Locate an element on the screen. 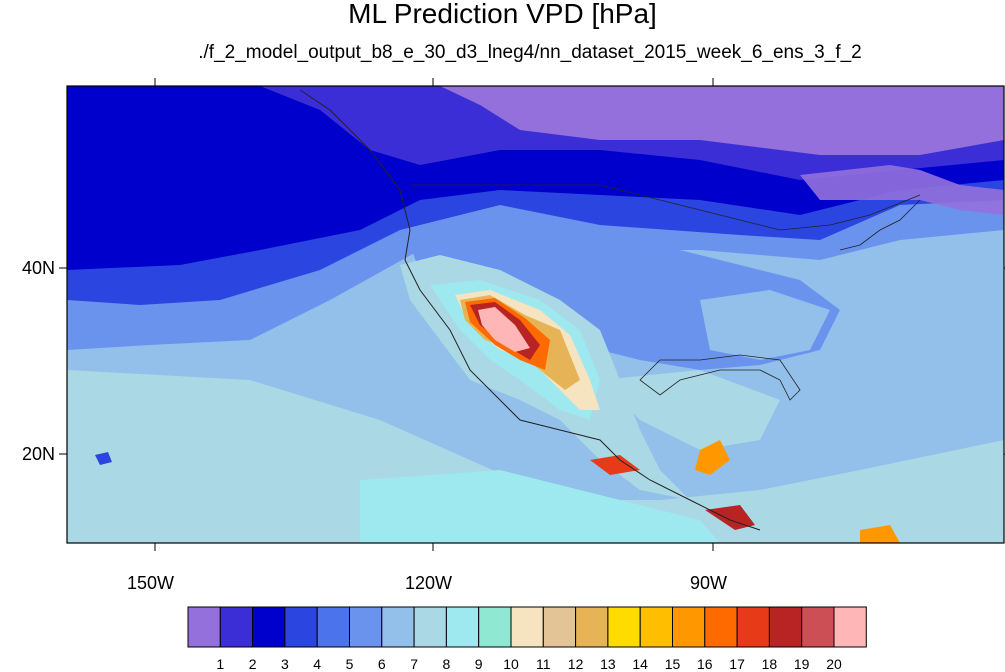 Image resolution: width=1005 pixels, height=672 pixels. lat-label-20n: 20N is located at coordinates (39, 454).